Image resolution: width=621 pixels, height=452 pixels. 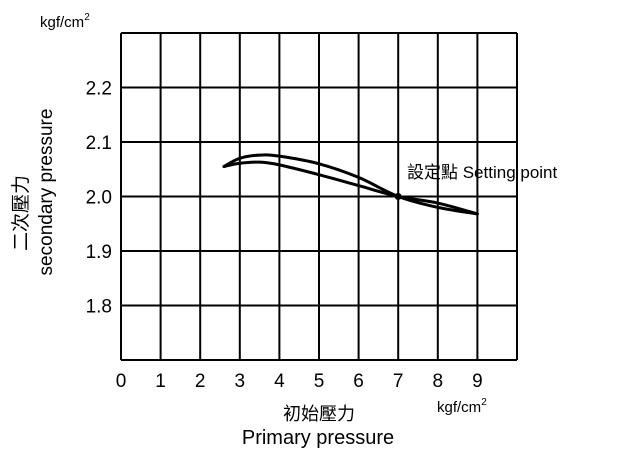 I want to click on series-line-upper, so click(x=350, y=184).